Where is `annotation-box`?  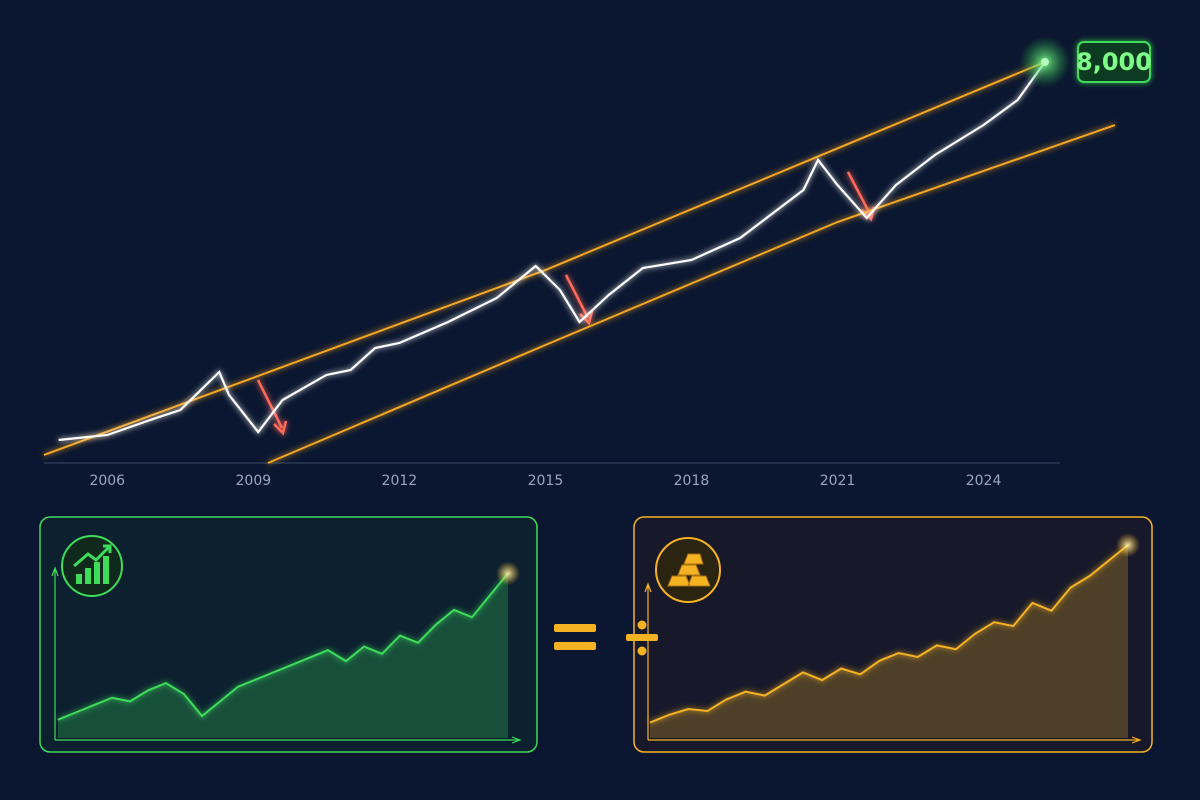 annotation-box is located at coordinates (1114, 62).